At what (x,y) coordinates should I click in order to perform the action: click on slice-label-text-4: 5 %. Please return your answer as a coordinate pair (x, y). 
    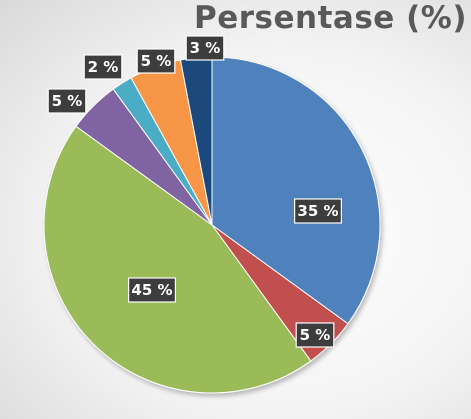
    Looking at the image, I should click on (67, 101).